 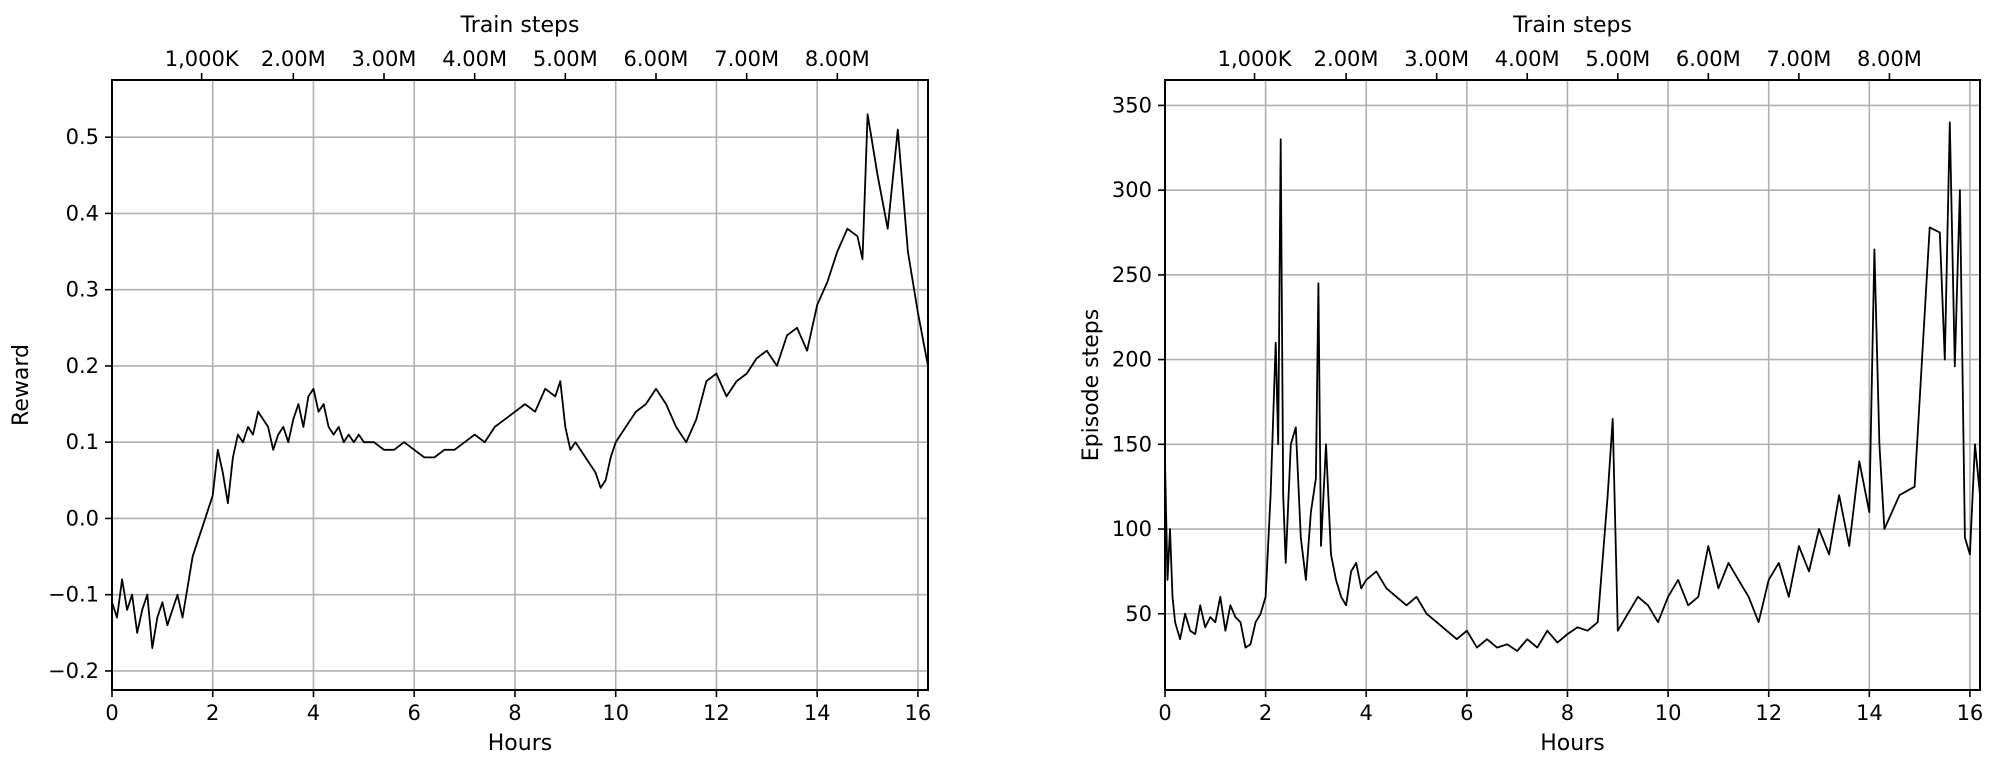 What do you see at coordinates (1132, 360) in the screenshot?
I see `y-tick-label: 200` at bounding box center [1132, 360].